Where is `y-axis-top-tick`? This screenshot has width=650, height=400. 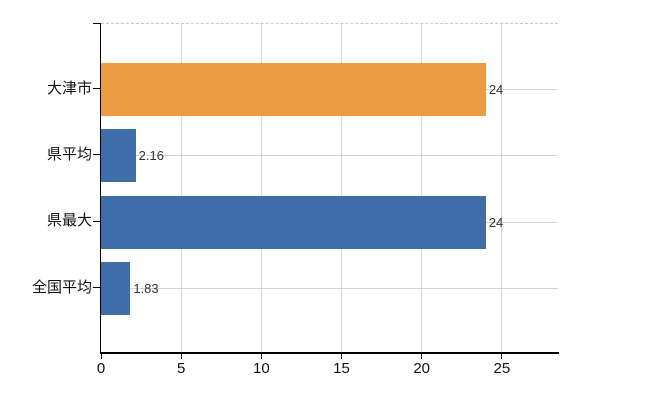
y-axis-top-tick is located at coordinates (96, 23).